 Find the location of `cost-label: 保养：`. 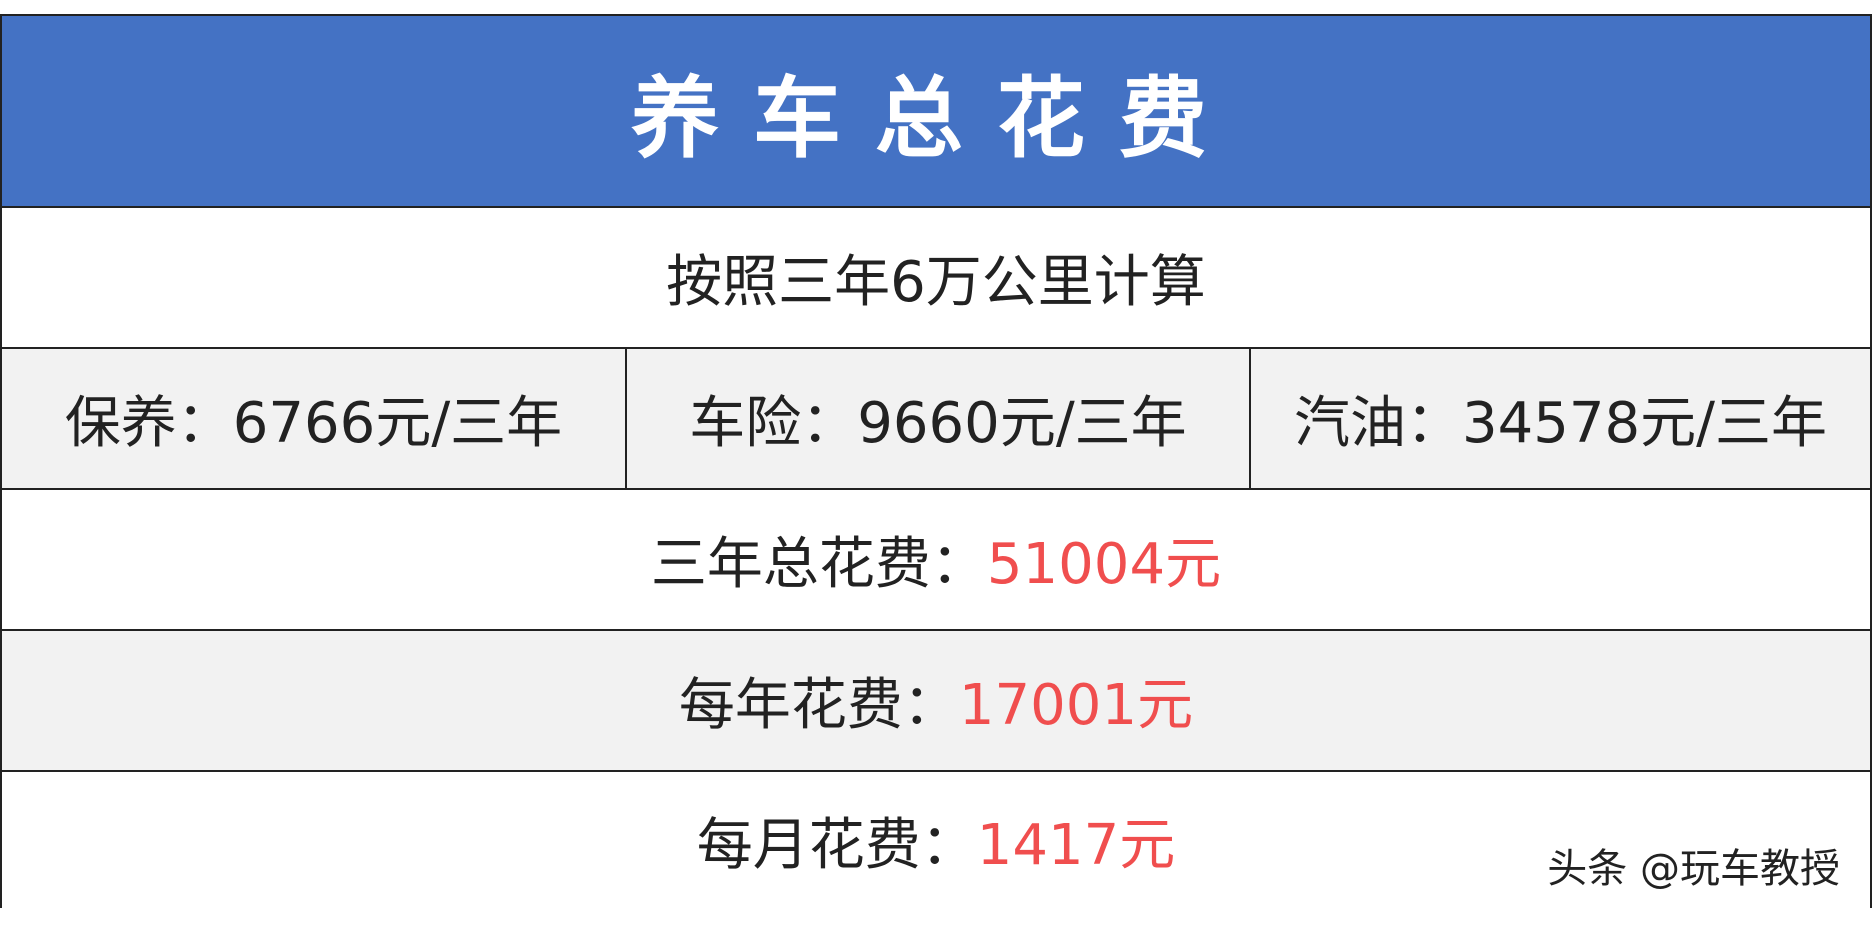

cost-label: 保养： is located at coordinates (148, 423).